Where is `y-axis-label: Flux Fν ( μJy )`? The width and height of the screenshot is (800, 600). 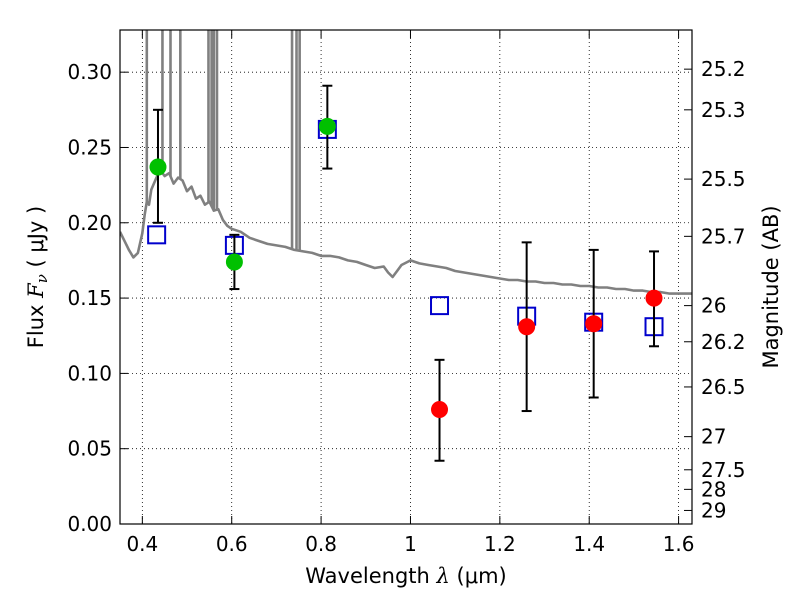
y-axis-label: Flux Fν ( μJy ) is located at coordinates (37, 277).